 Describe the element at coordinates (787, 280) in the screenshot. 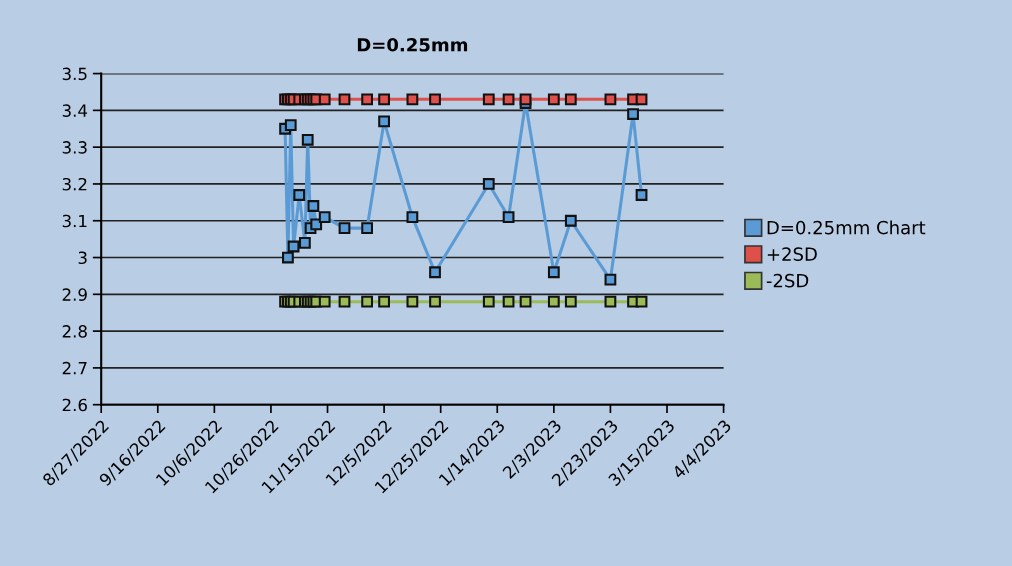

I see `legend-label: -2SD` at that location.